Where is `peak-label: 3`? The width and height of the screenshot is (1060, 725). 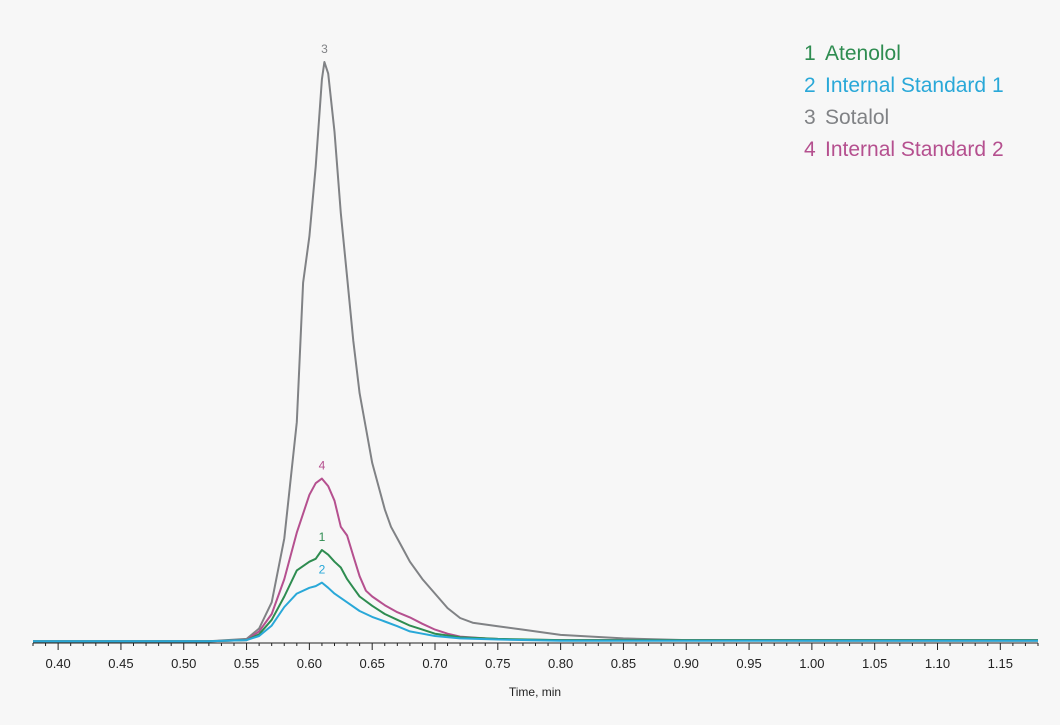
peak-label: 3 is located at coordinates (324, 49).